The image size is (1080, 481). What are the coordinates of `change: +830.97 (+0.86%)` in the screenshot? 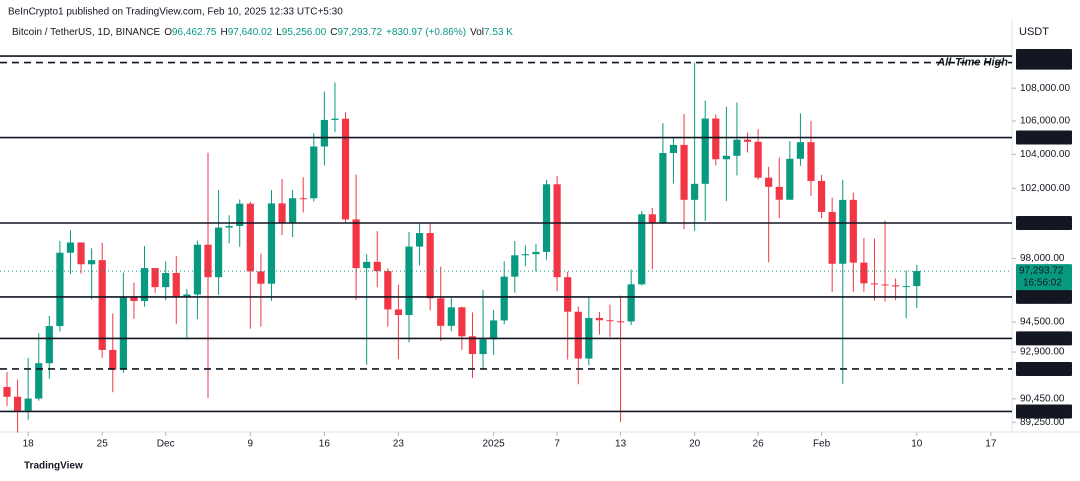 It's located at (426, 32).